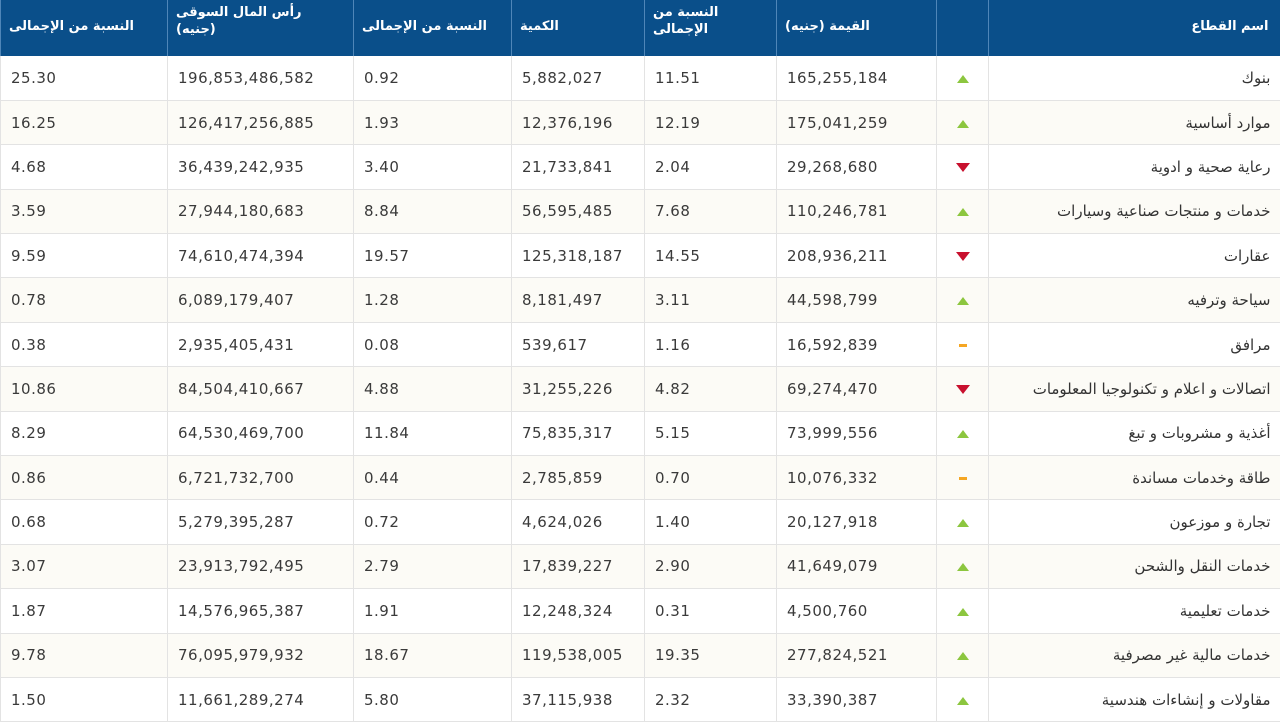 This screenshot has width=1280, height=723. Describe the element at coordinates (710, 522) in the screenshot. I see `value-pct-cell: 1.40` at that location.